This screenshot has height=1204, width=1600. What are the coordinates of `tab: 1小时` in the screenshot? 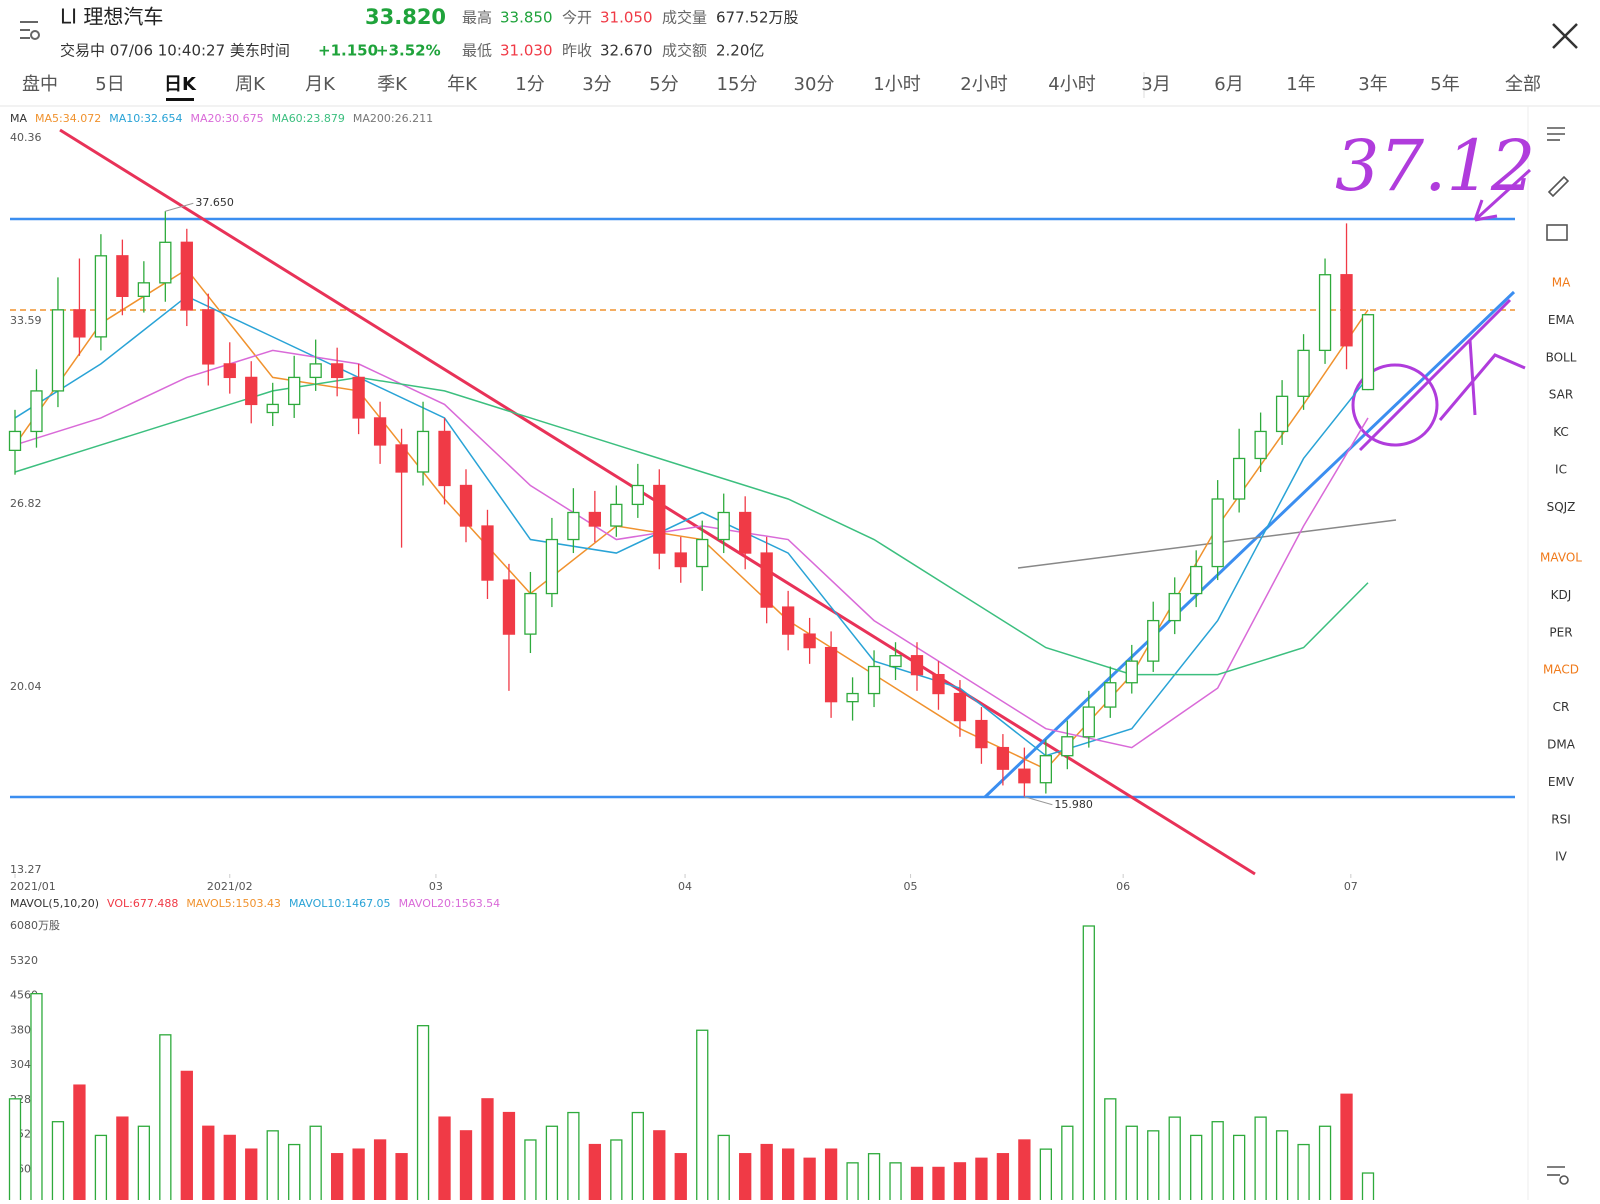 It's located at (896, 84).